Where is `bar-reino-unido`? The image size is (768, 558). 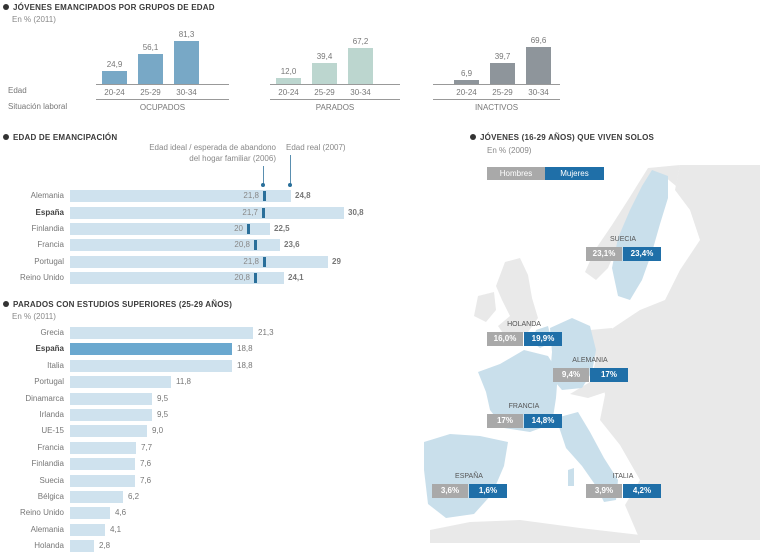
bar-reino-unido is located at coordinates (90, 513).